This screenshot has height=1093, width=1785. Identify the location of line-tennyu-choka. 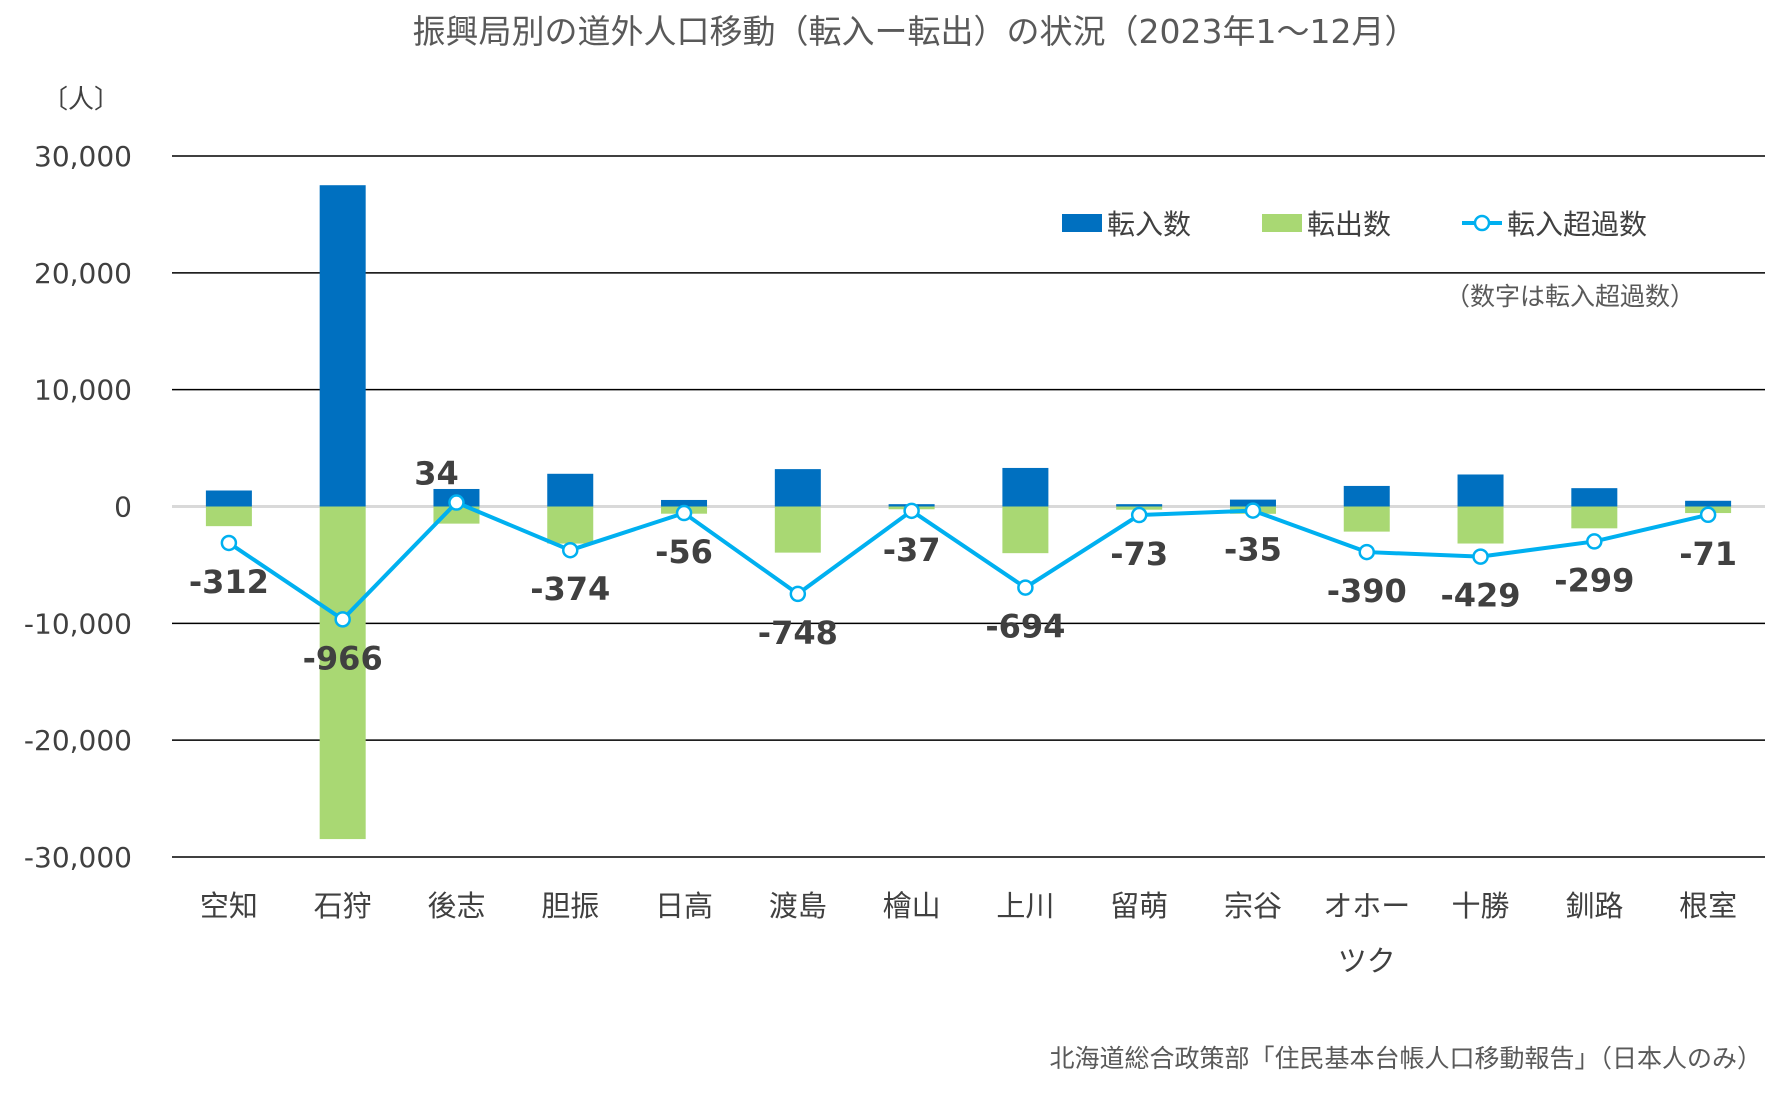
(968, 561).